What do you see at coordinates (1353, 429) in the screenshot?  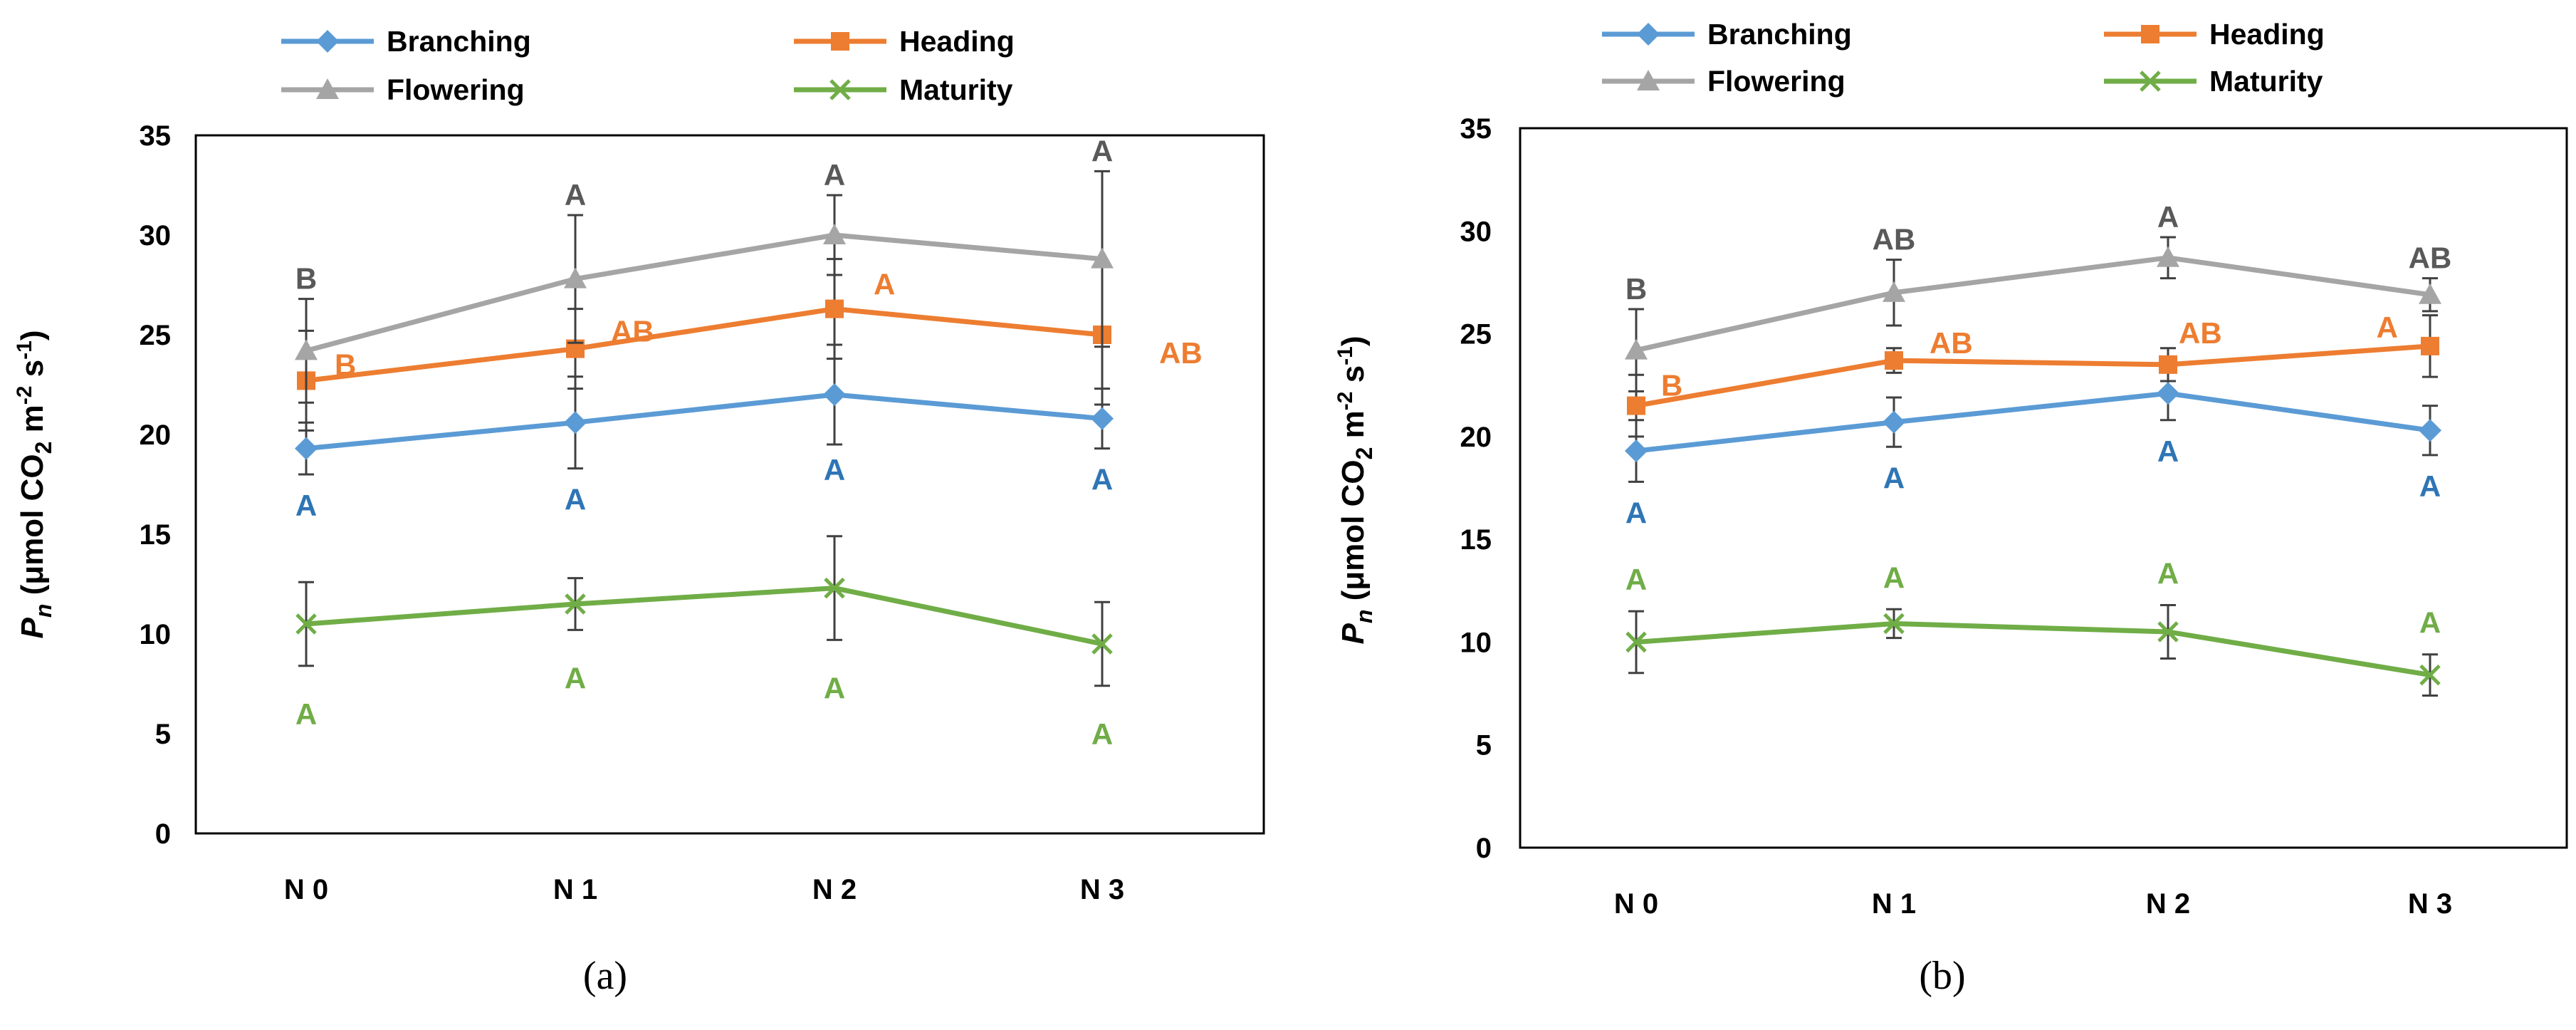 I see `y-axis-label-part: m` at bounding box center [1353, 429].